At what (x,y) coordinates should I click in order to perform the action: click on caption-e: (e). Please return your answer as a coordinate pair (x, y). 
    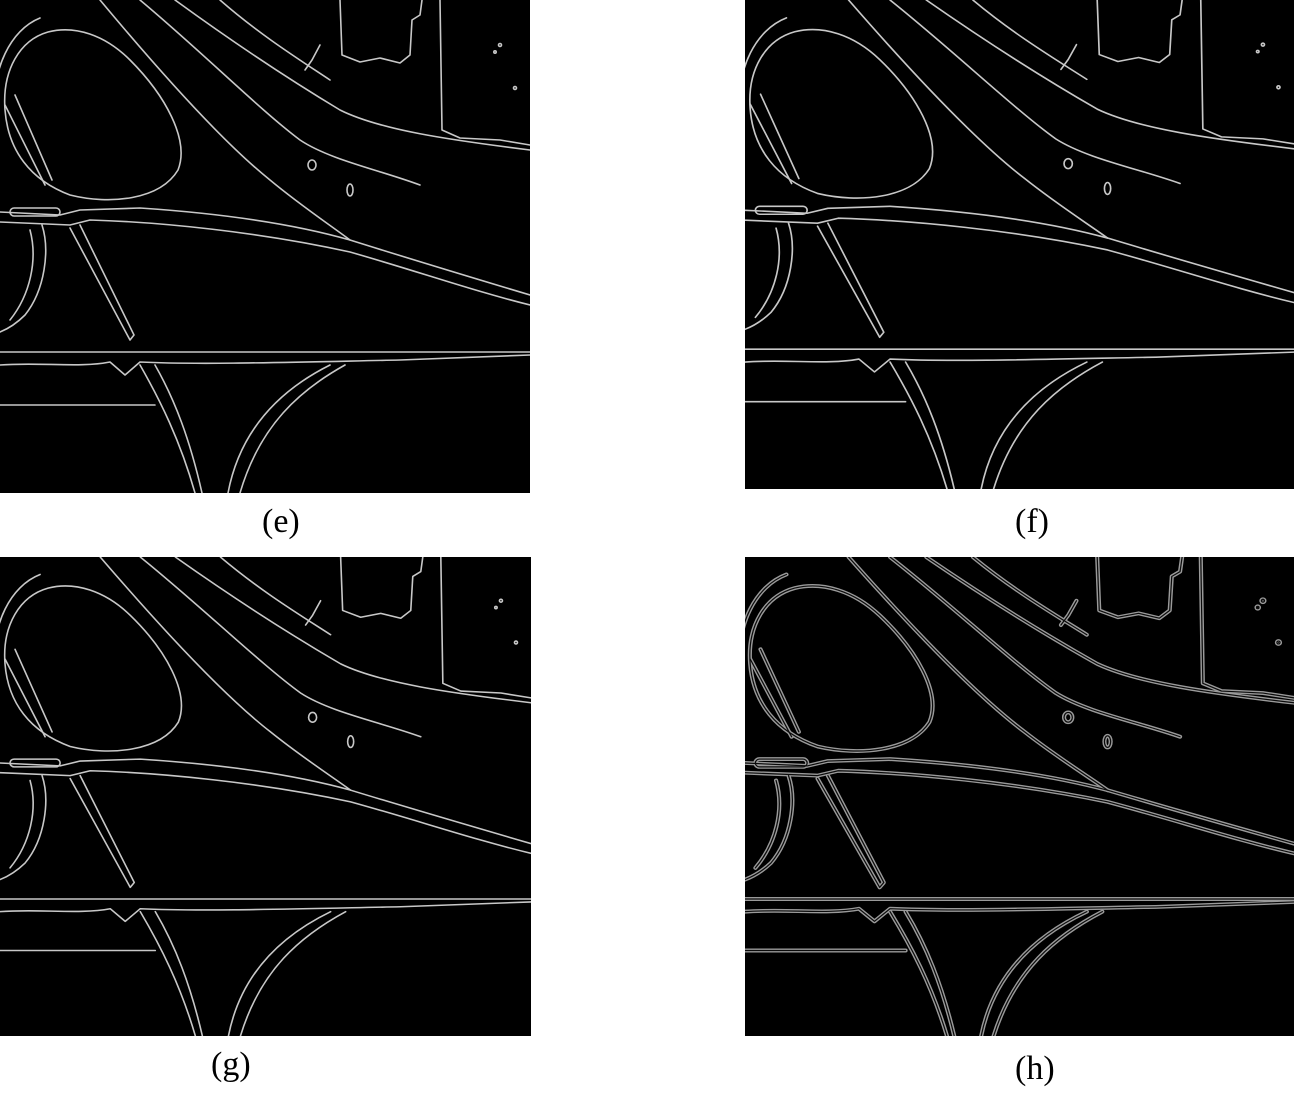
    Looking at the image, I should click on (281, 521).